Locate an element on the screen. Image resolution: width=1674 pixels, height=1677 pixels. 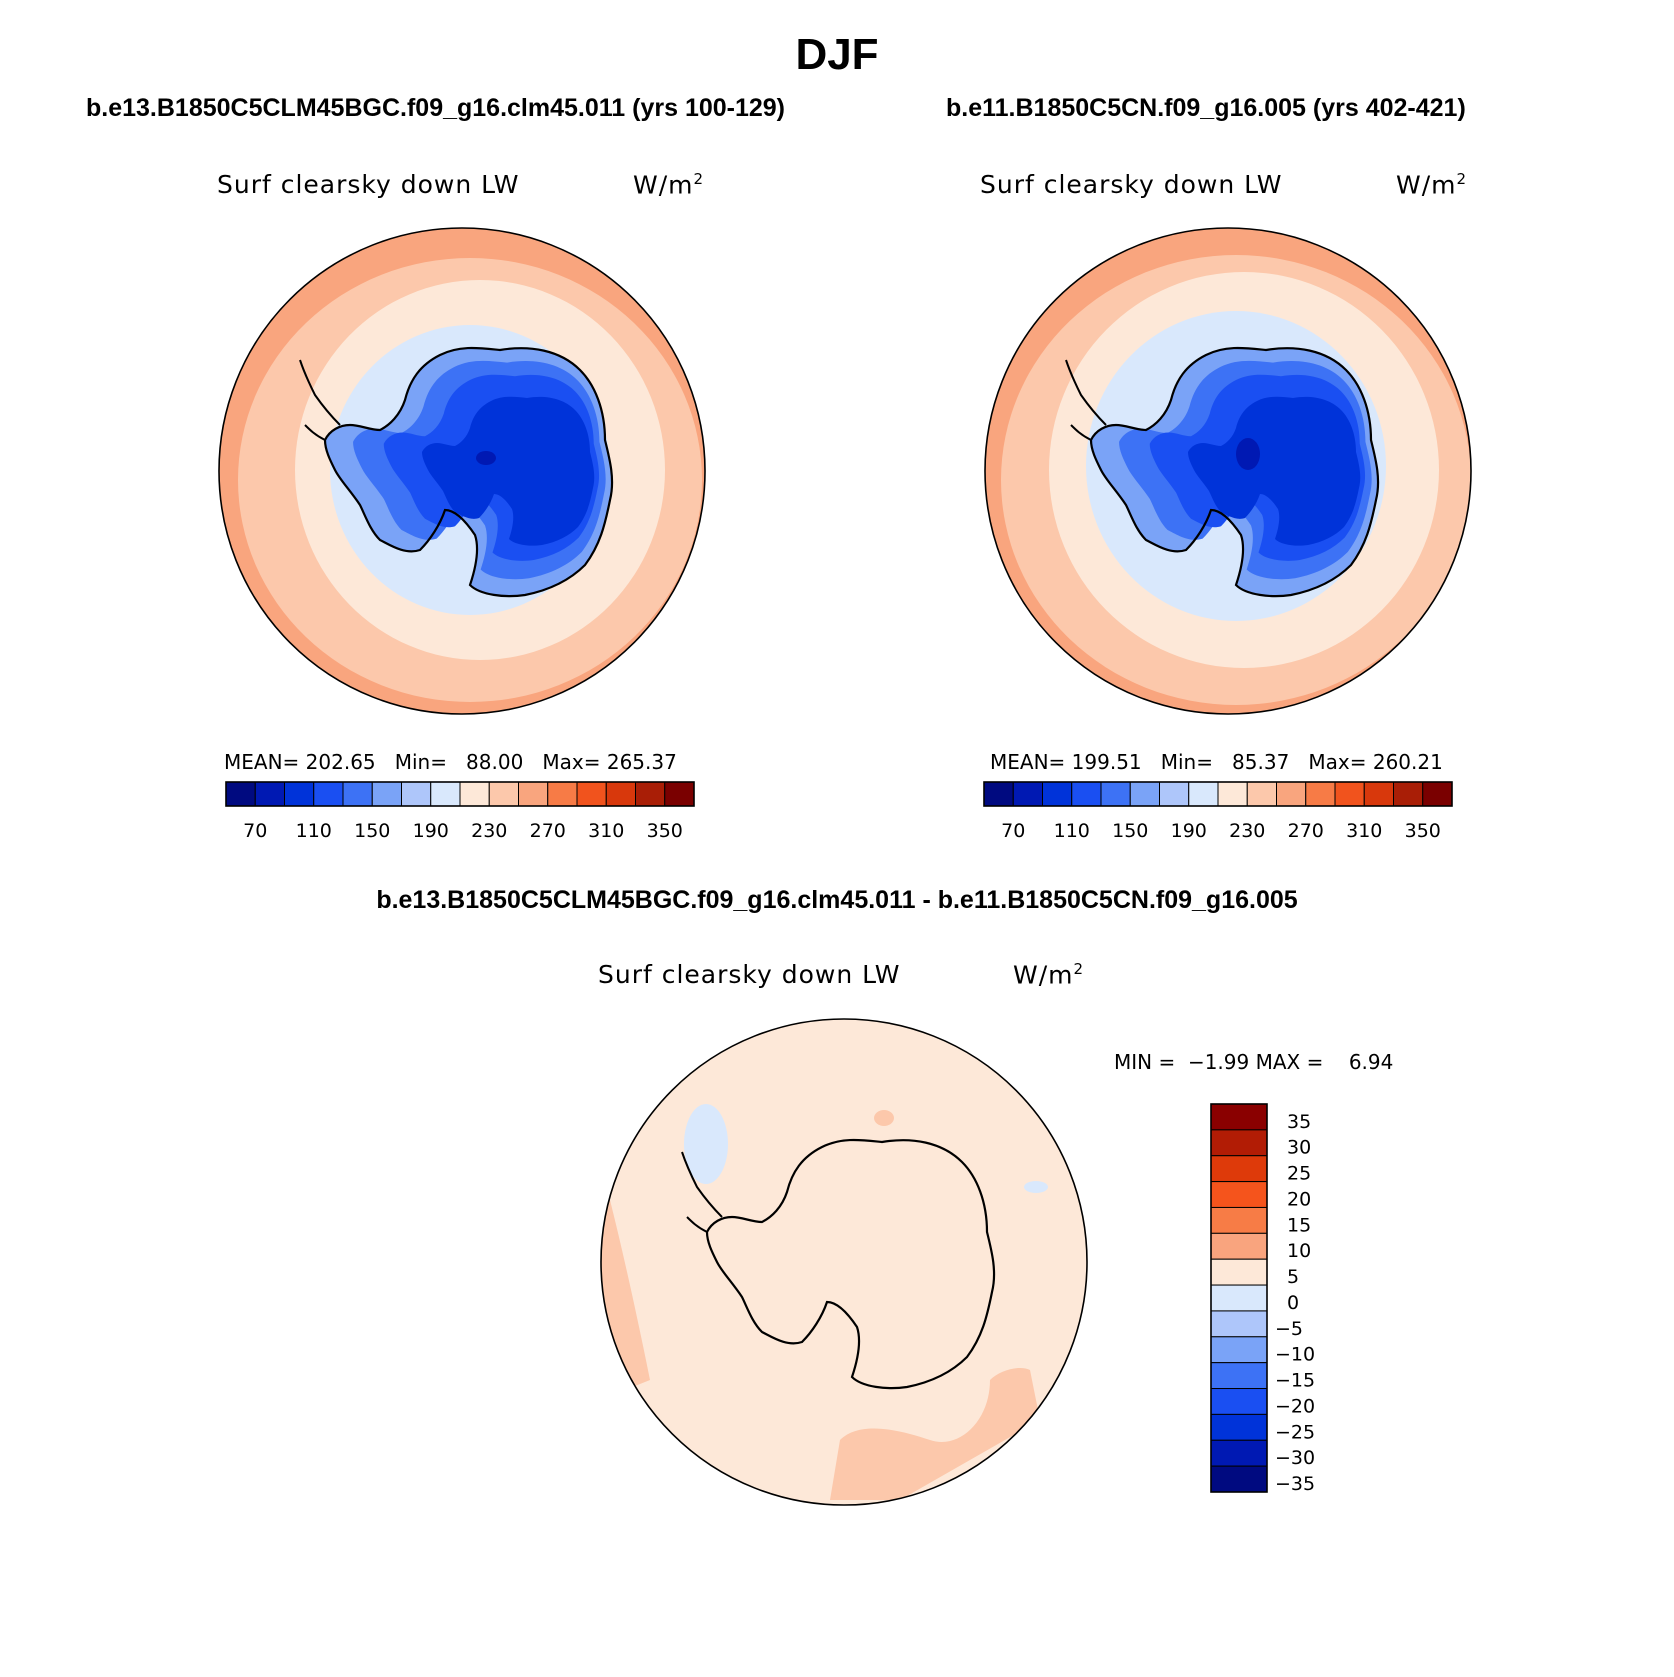
left-map-border is located at coordinates (462, 471).